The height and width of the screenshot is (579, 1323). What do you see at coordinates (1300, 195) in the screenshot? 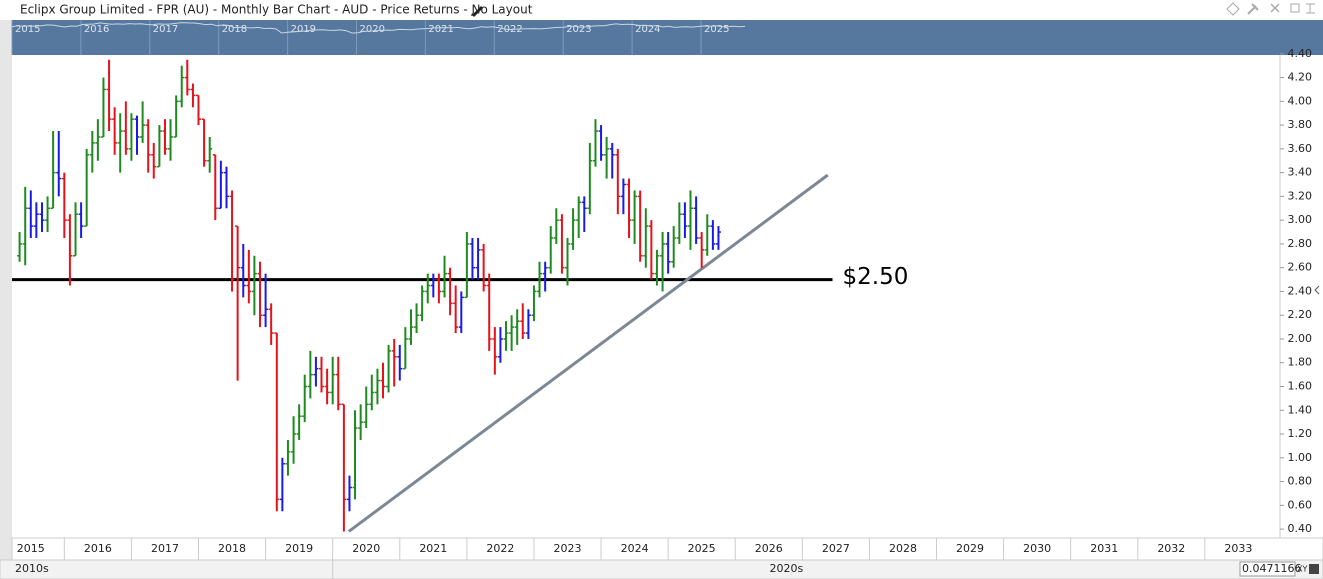
I see `y-tick-label: 3.20` at bounding box center [1300, 195].